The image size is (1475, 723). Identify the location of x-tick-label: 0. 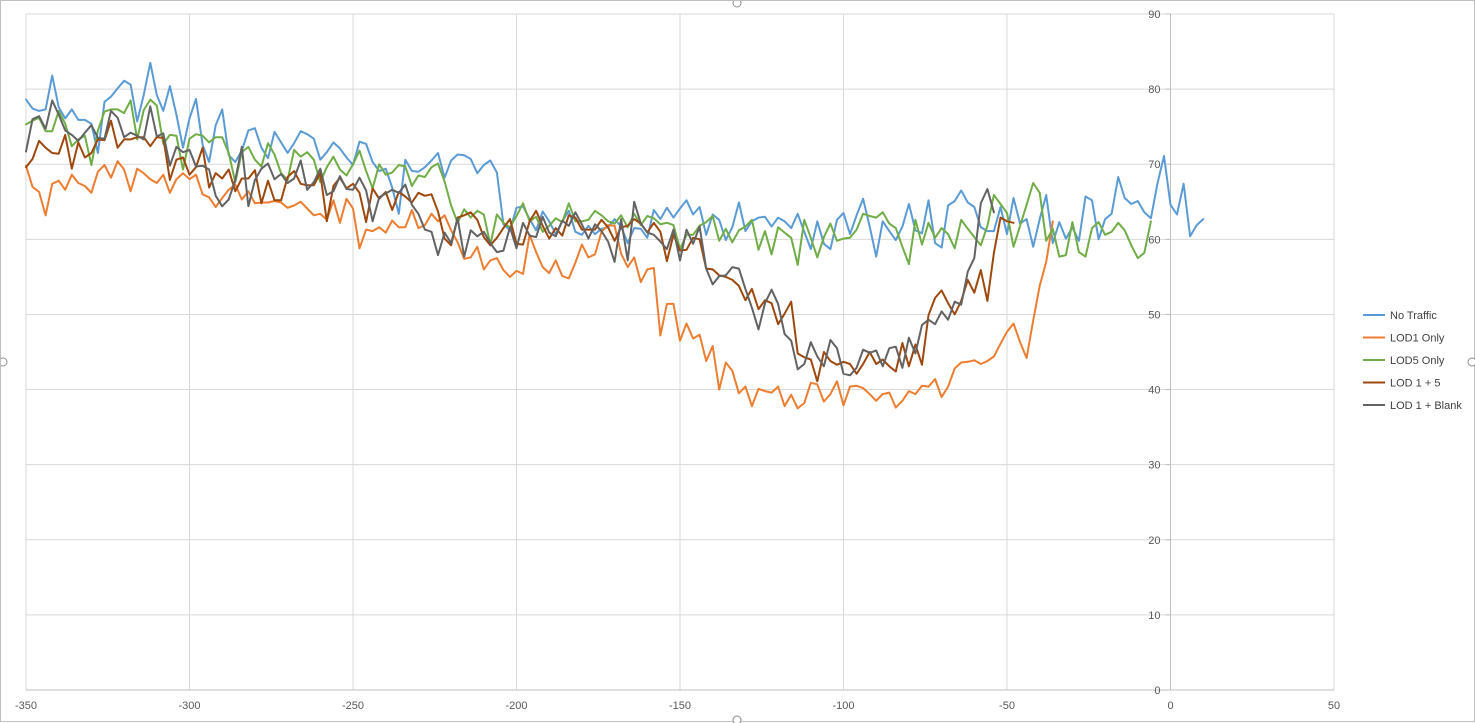
(1170, 706).